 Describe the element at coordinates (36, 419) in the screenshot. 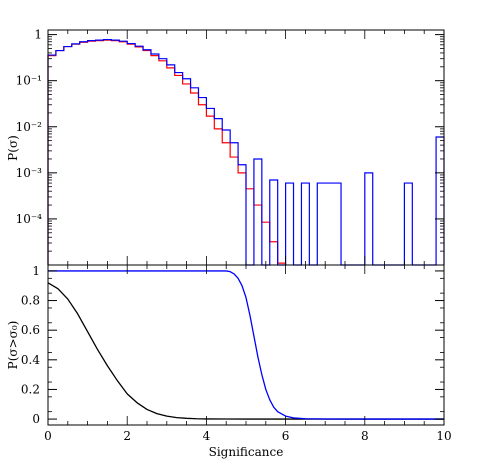

I see `bottom-y-tick-label: 0` at that location.